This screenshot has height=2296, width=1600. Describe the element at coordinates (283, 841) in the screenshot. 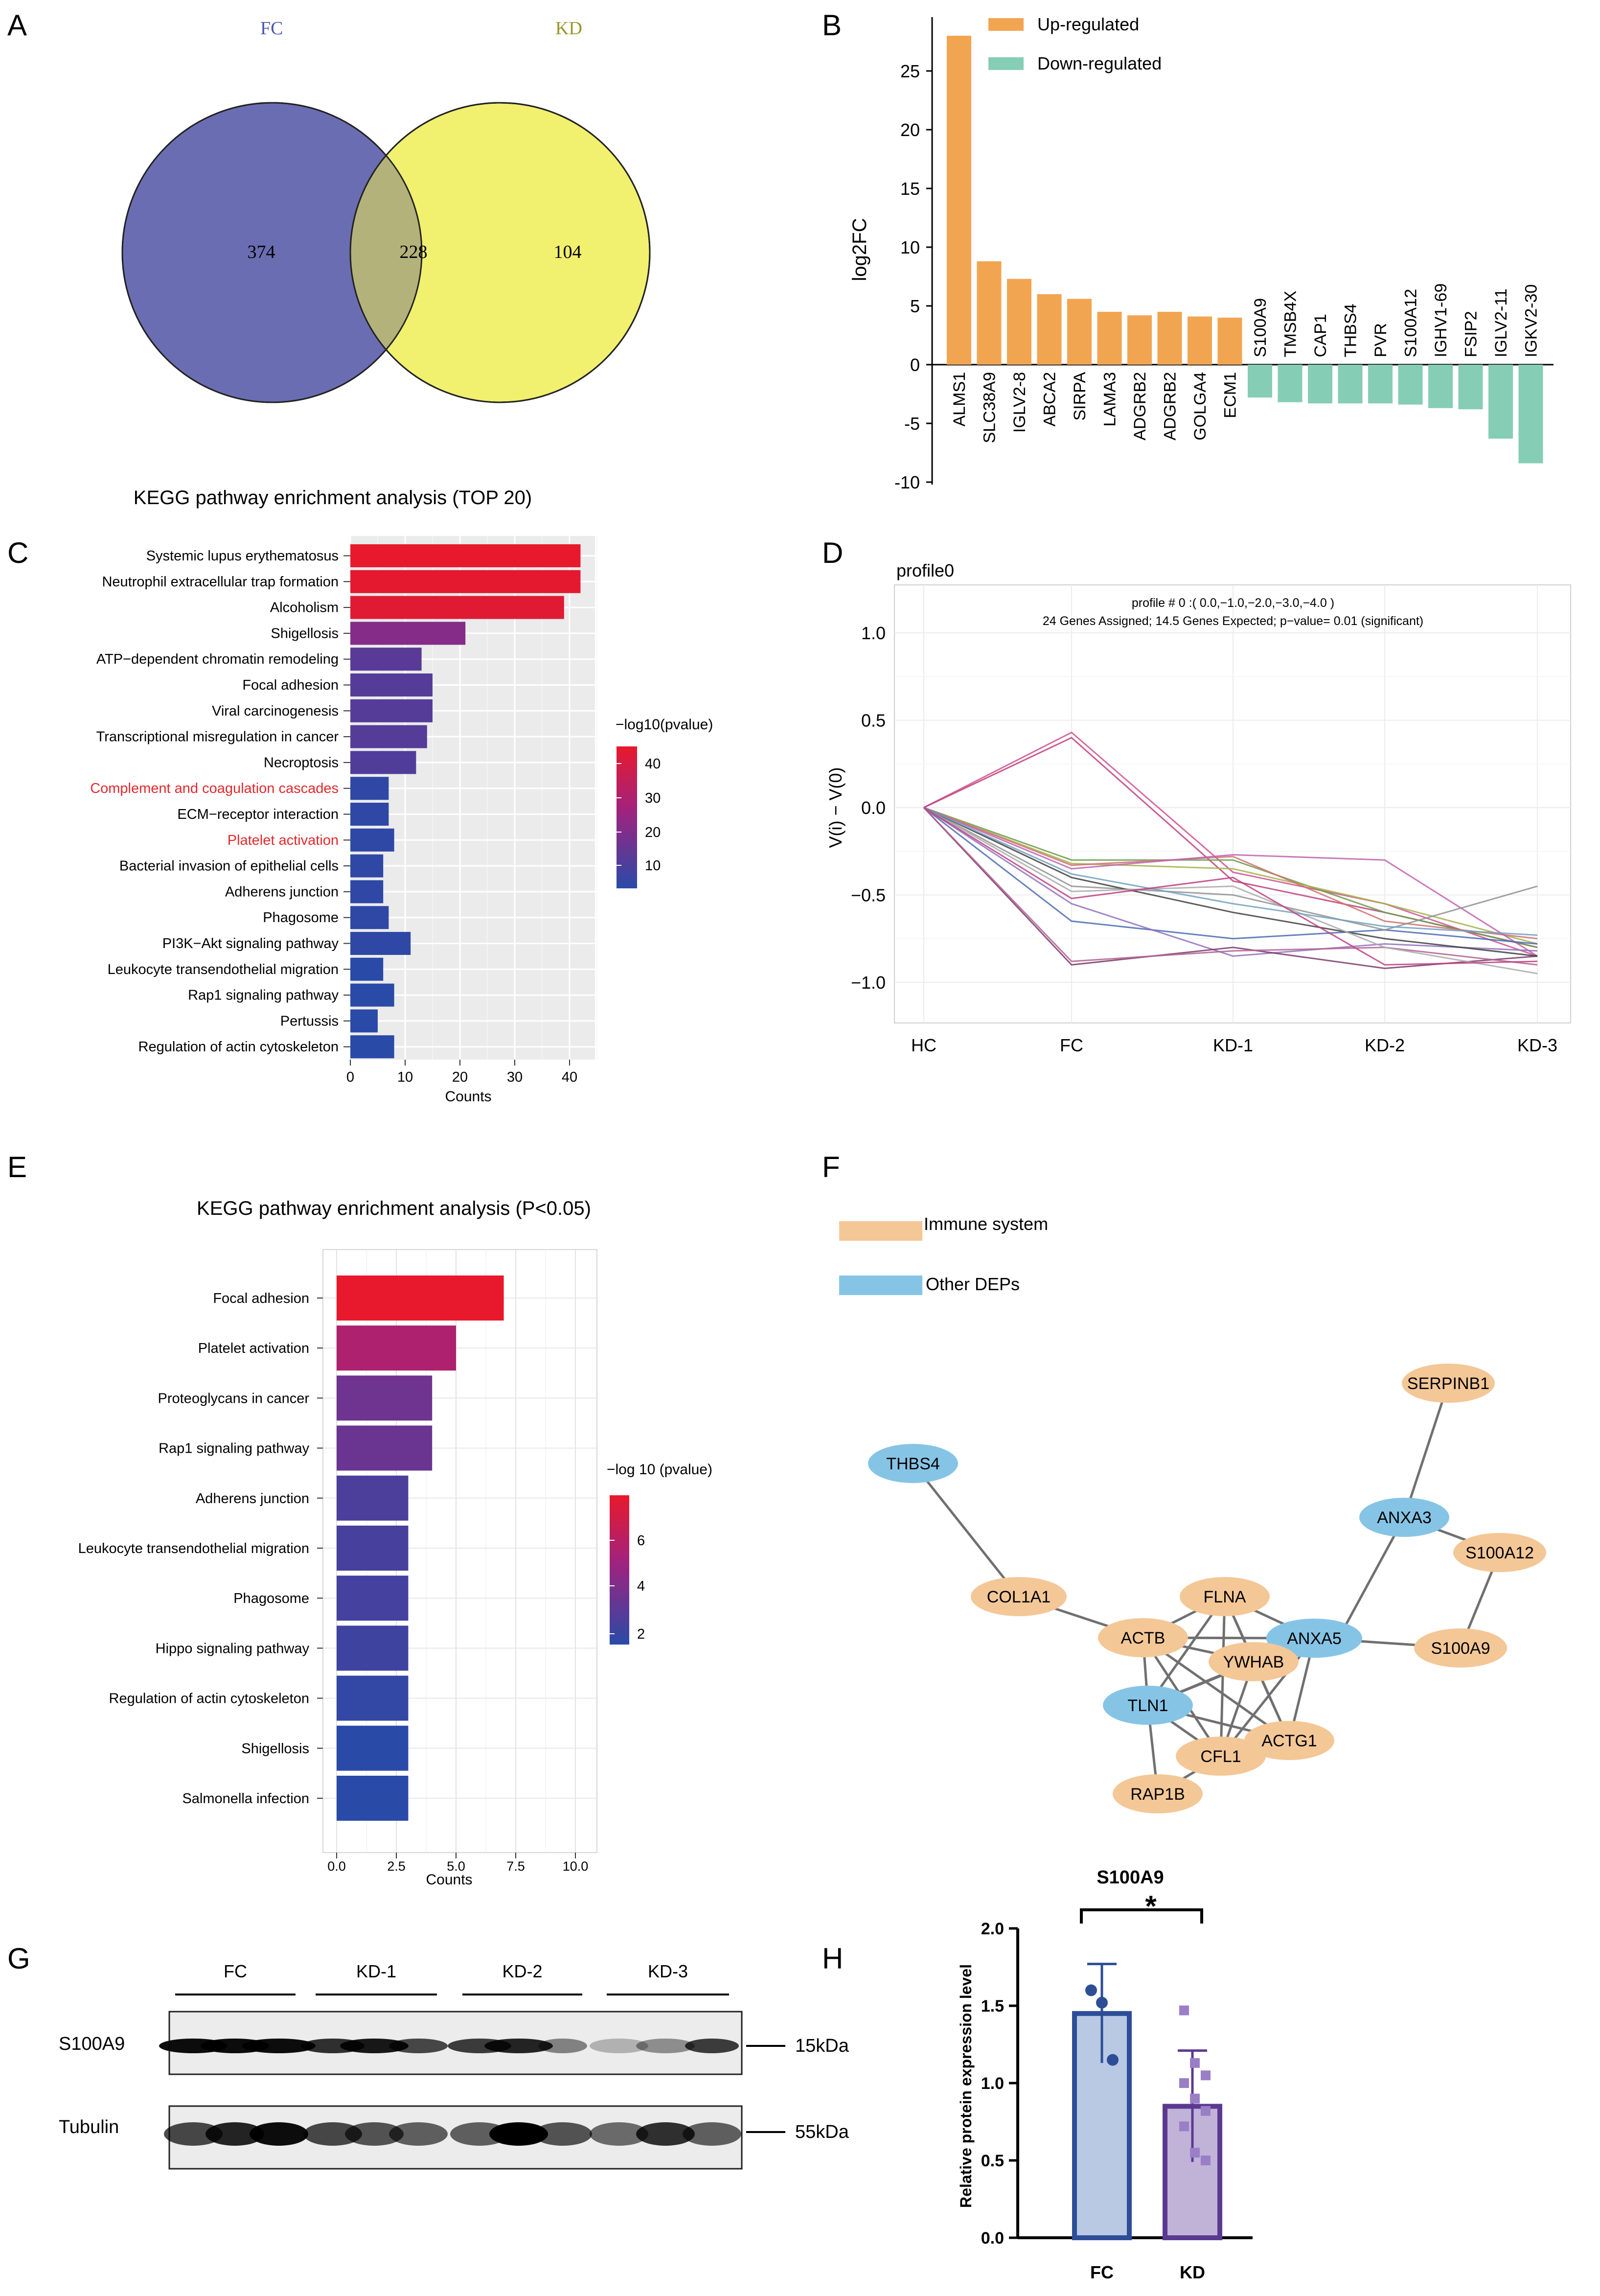

I see `c-pathway-label: Platelet activation` at that location.